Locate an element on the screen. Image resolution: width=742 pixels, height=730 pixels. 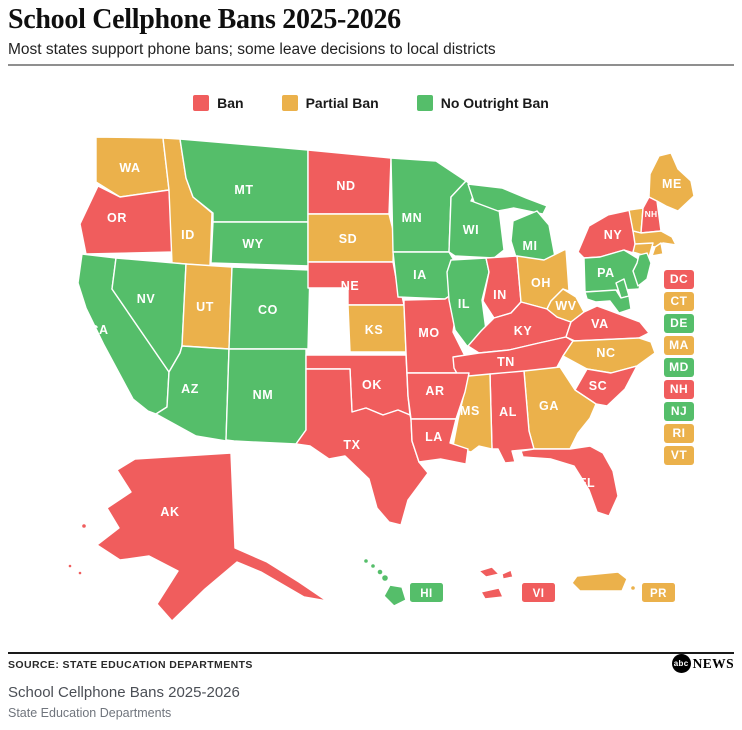
state-label-OH: OH is located at coordinates (541, 283).